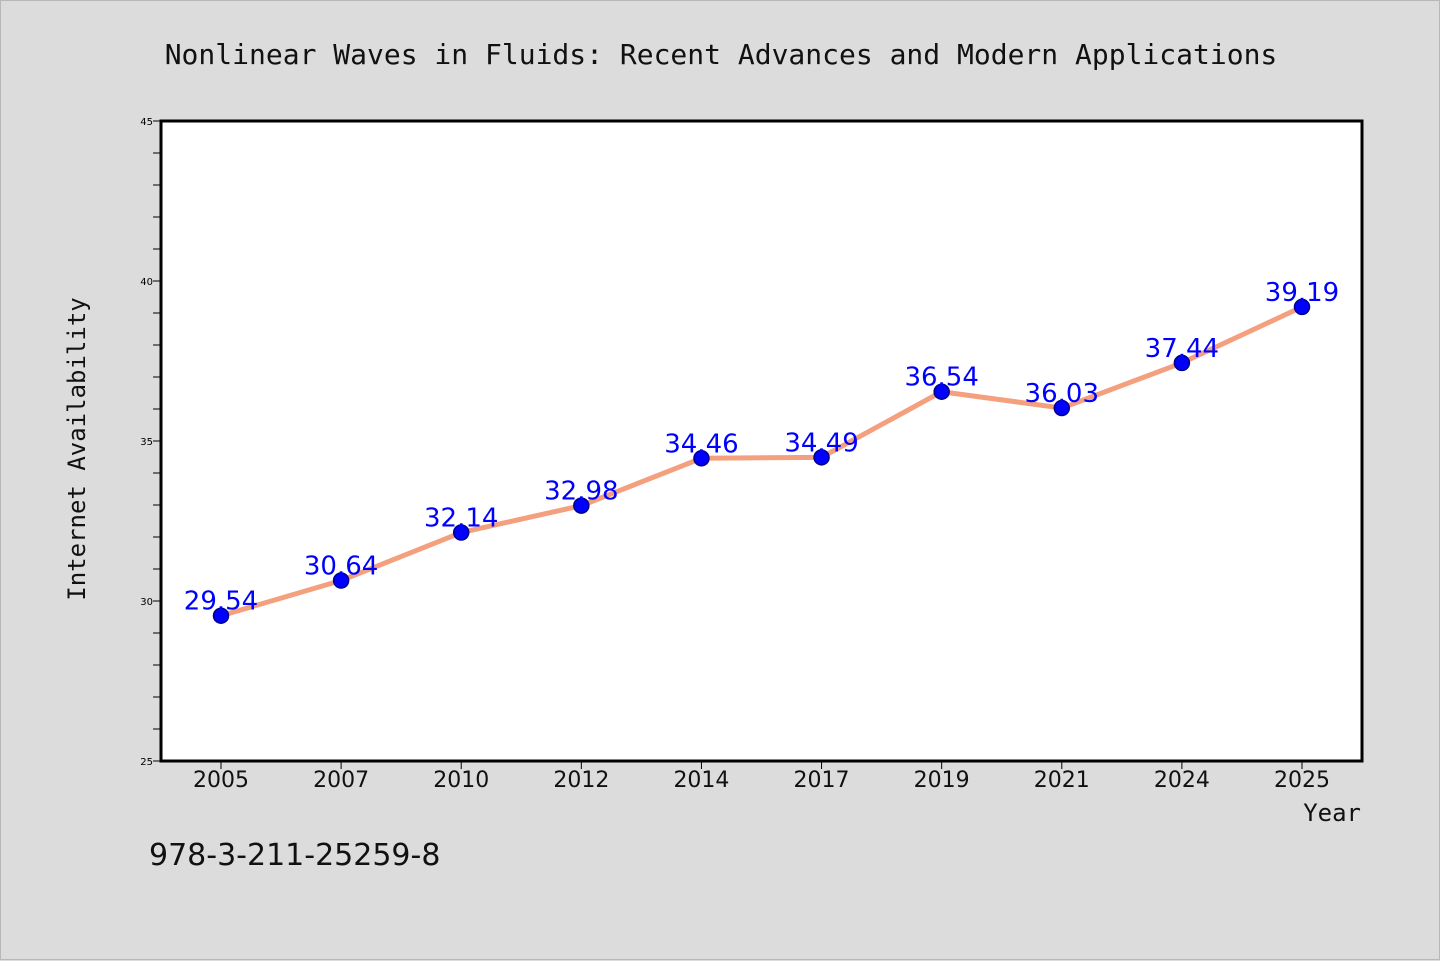 This screenshot has height=961, width=1440. I want to click on x-axis: 2005 2007 2010 2012 2014 2017 2019 2021 2024 2025, so click(761, 777).